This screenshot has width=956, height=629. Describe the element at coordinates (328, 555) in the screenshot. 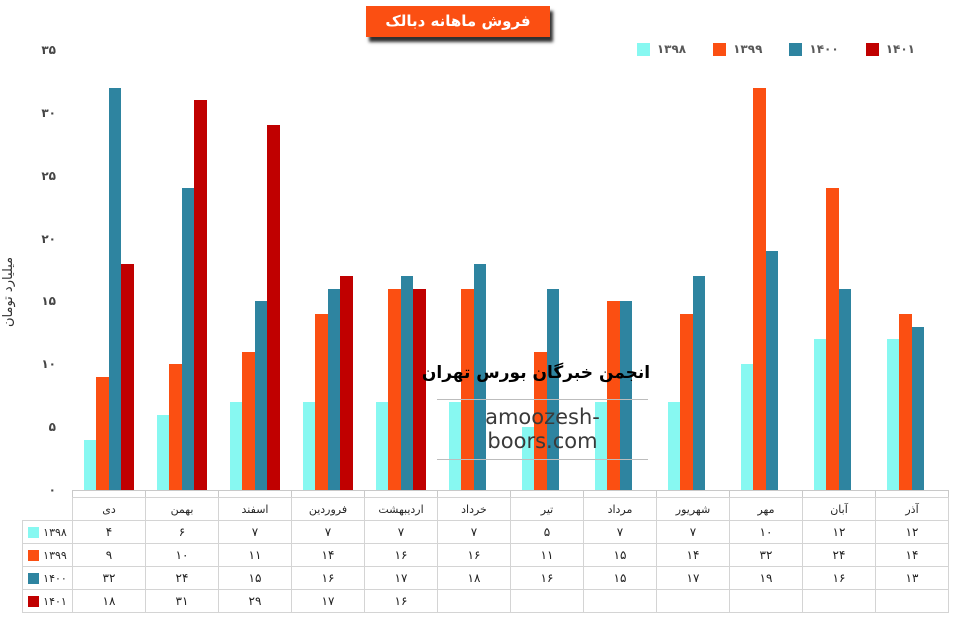

I see `table-cell-1399-m3: ۱۴` at that location.